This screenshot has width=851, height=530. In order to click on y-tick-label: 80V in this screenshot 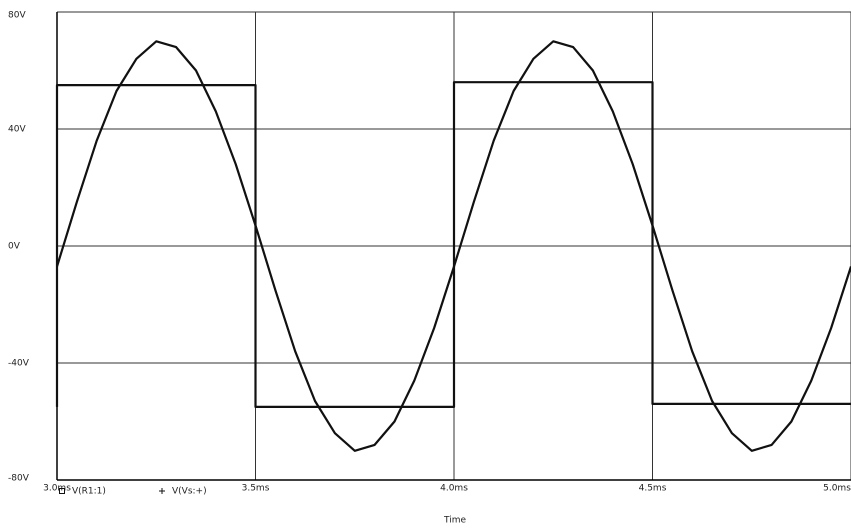, I will do `click(17, 16)`.